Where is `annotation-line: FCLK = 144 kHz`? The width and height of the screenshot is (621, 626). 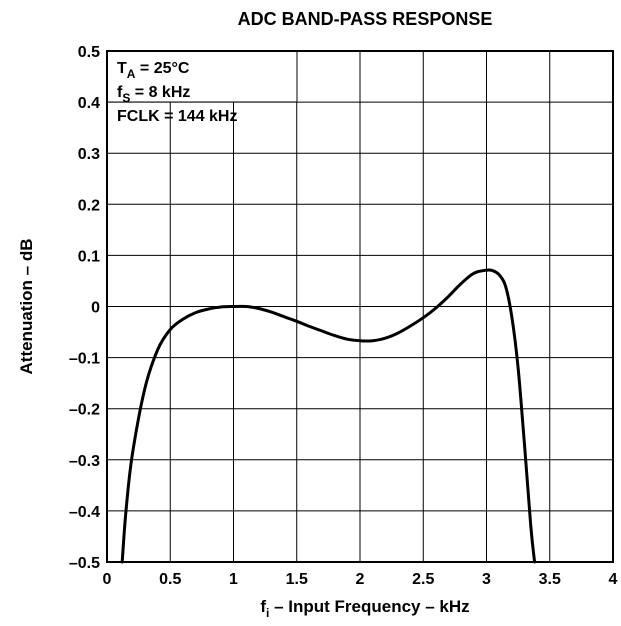 annotation-line: FCLK = 144 kHz is located at coordinates (177, 116).